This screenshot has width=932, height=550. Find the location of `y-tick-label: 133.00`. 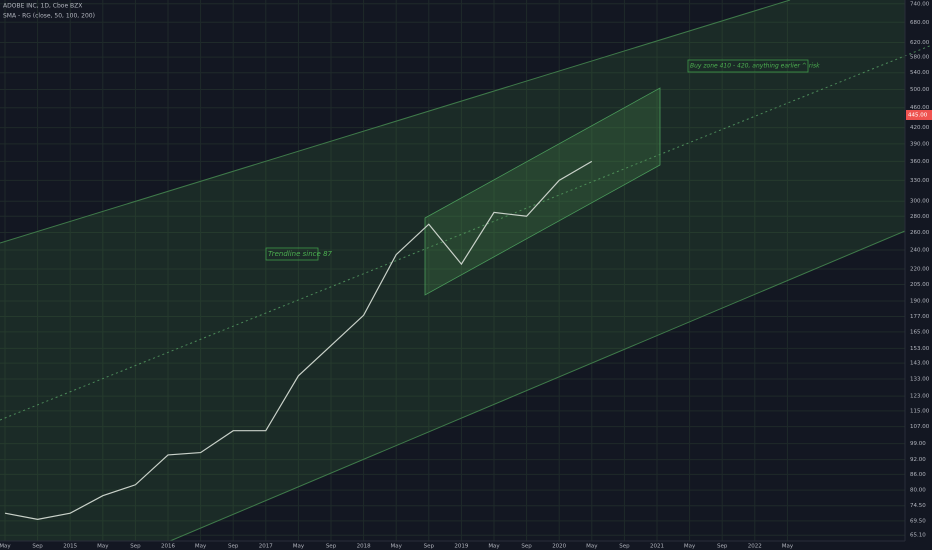

y-tick-label: 133.00 is located at coordinates (920, 380).